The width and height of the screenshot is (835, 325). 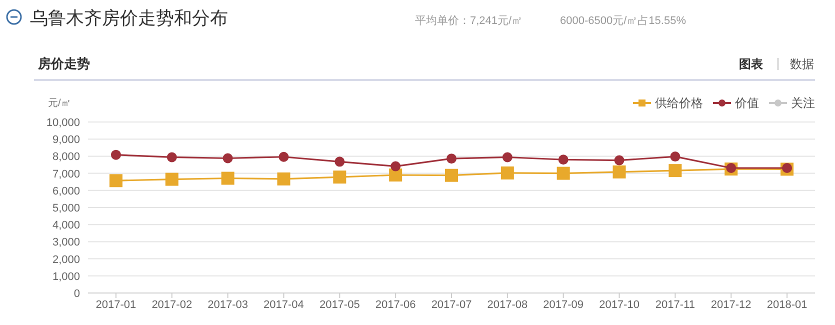 I want to click on y-tick-label: 5,000, so click(x=66, y=208).